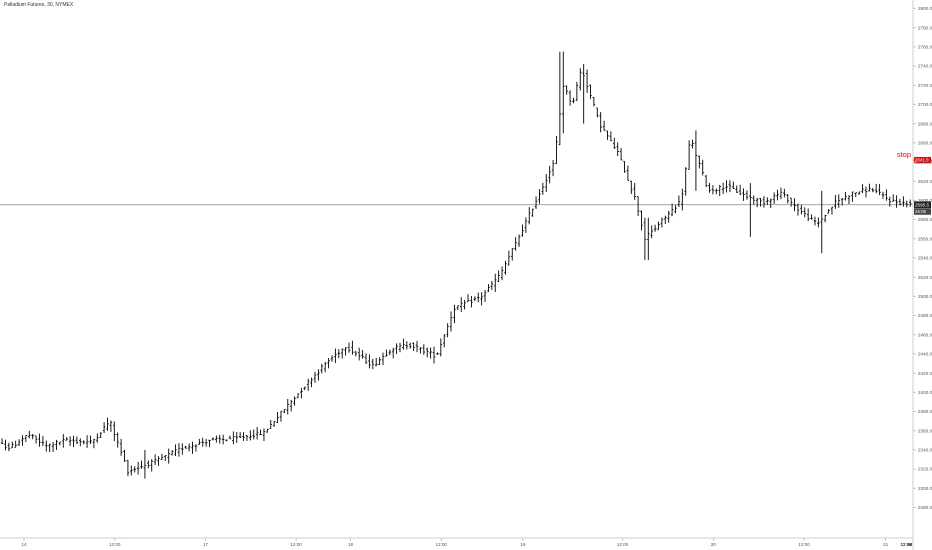 Image resolution: width=932 pixels, height=550 pixels. I want to click on x-tick-label: 27, so click(910, 544).